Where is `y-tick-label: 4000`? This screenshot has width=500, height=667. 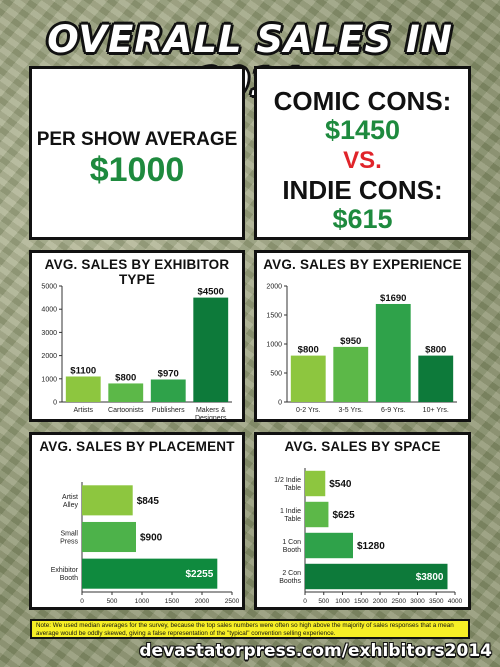
y-tick-label: 4000 is located at coordinates (49, 310).